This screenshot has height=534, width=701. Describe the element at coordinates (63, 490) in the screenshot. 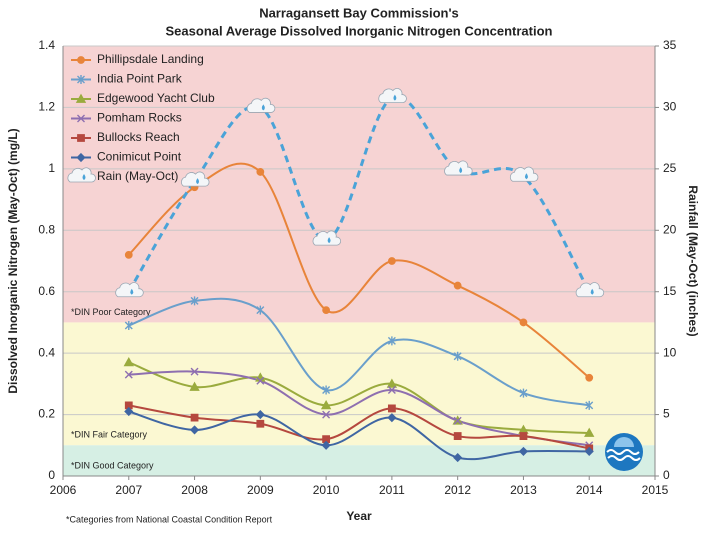

I see `x-tick-label: 2006` at that location.